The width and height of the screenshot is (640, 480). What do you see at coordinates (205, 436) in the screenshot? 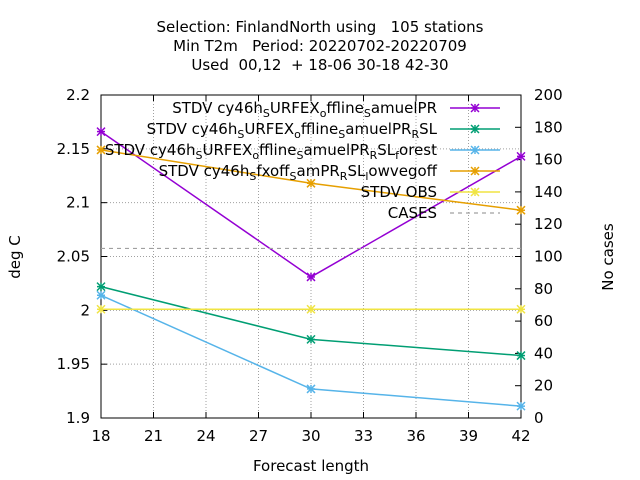
I see `x-tick-label: 24` at bounding box center [205, 436].